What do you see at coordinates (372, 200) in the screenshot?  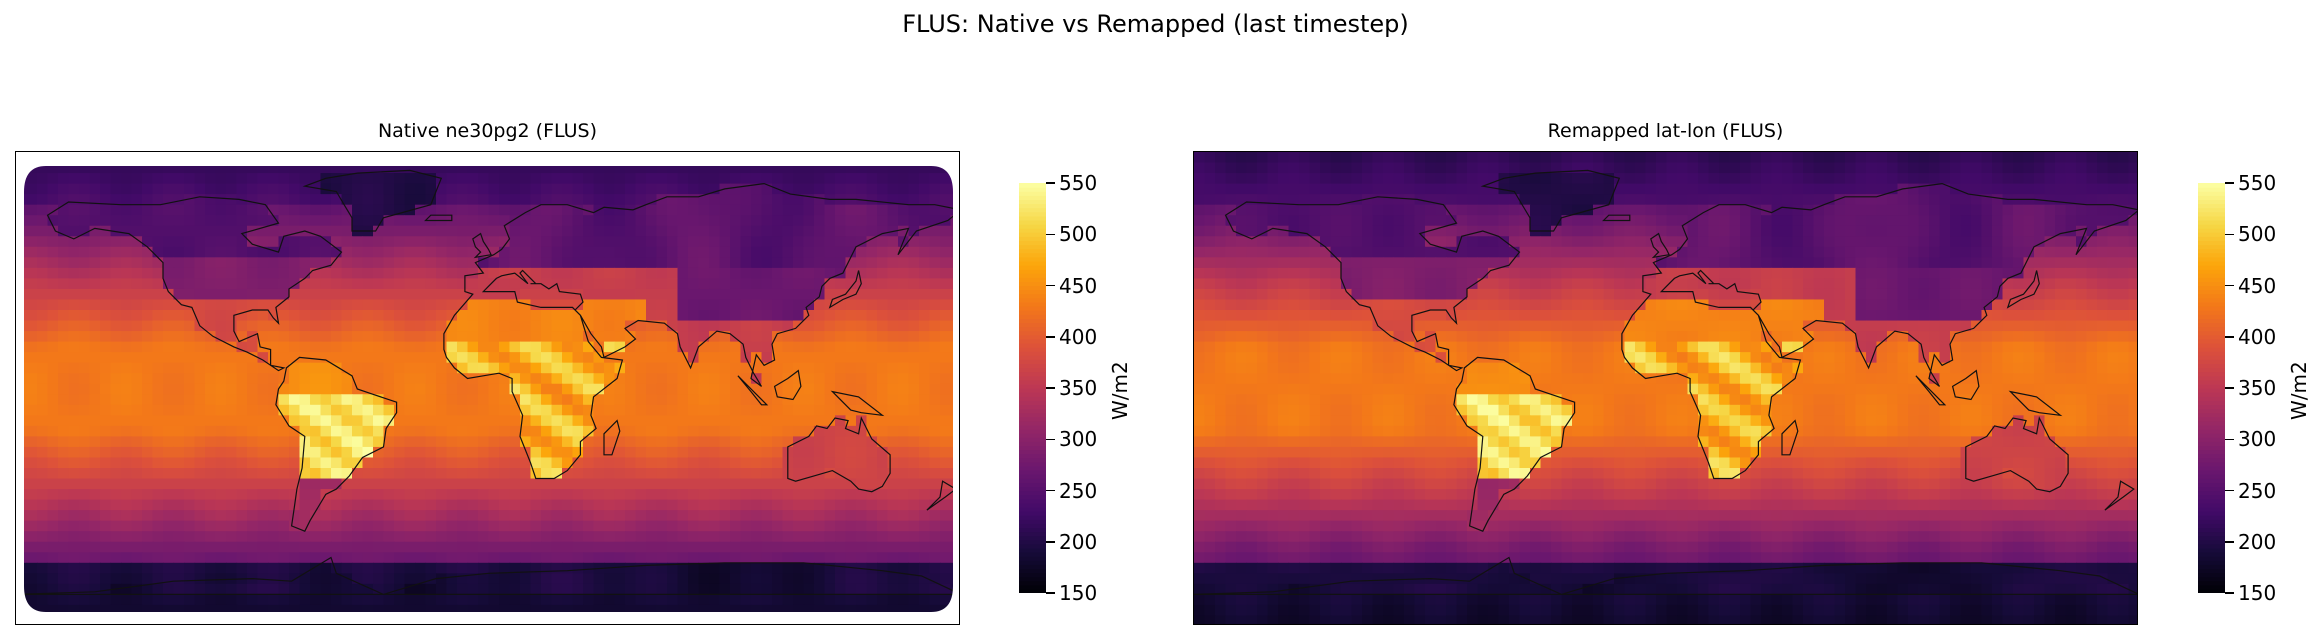 I see `coastline-greenland` at bounding box center [372, 200].